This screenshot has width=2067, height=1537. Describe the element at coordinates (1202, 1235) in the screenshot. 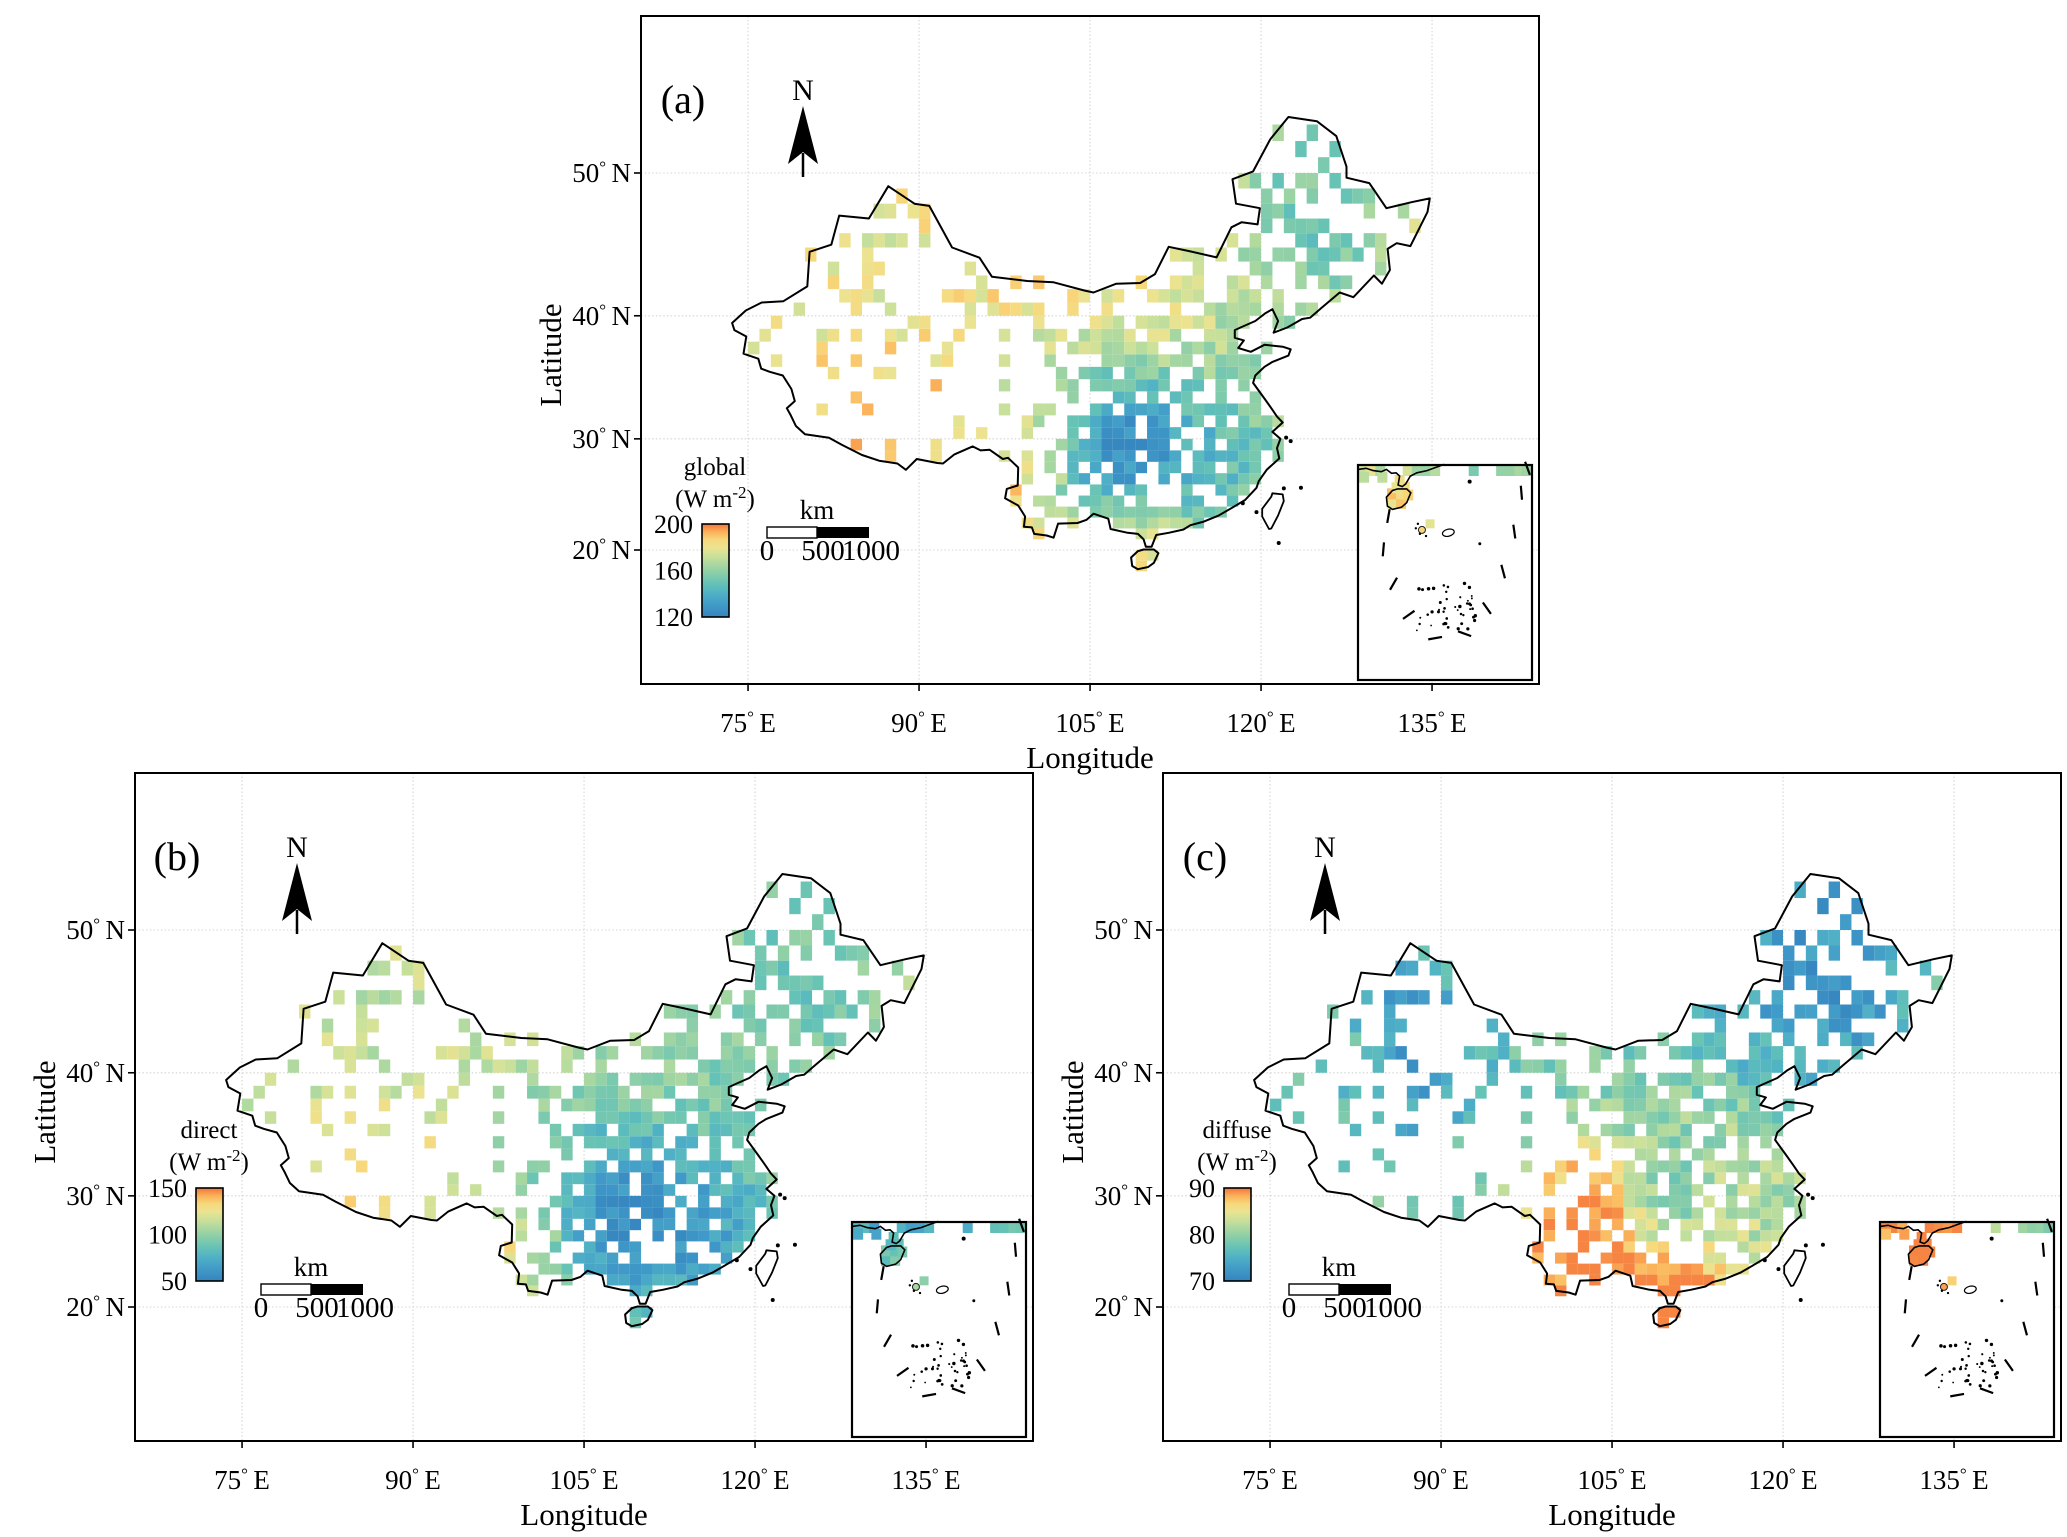

I see `colorbar-tick: 80` at that location.